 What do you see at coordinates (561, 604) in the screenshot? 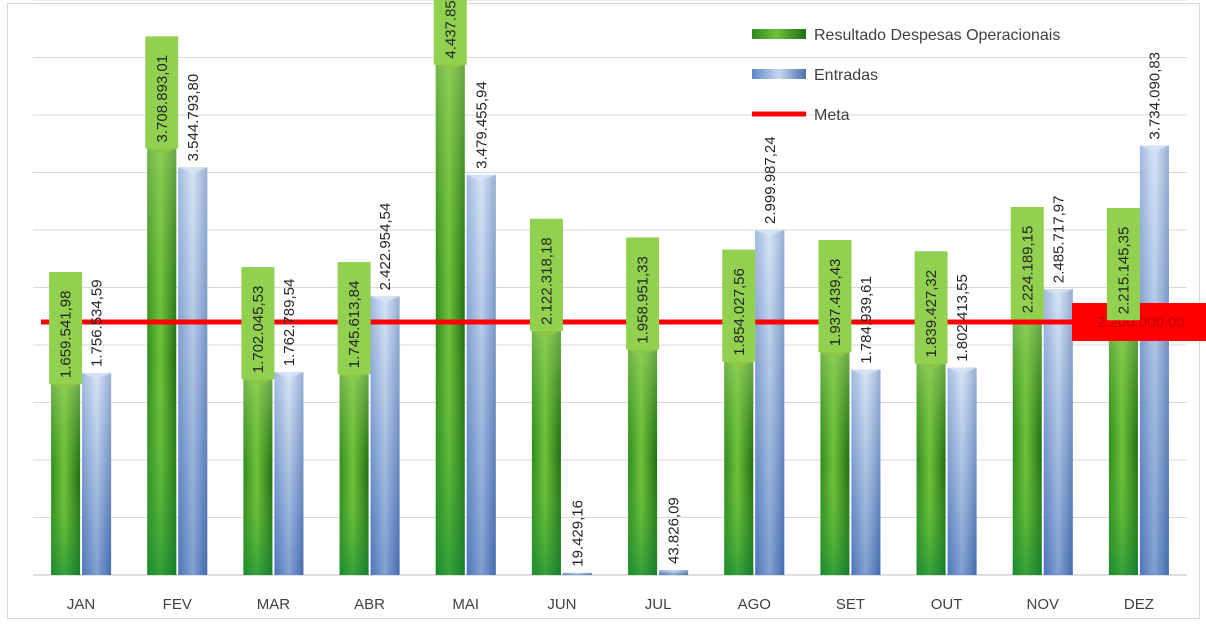
I see `x-tick-label: JUN` at bounding box center [561, 604].